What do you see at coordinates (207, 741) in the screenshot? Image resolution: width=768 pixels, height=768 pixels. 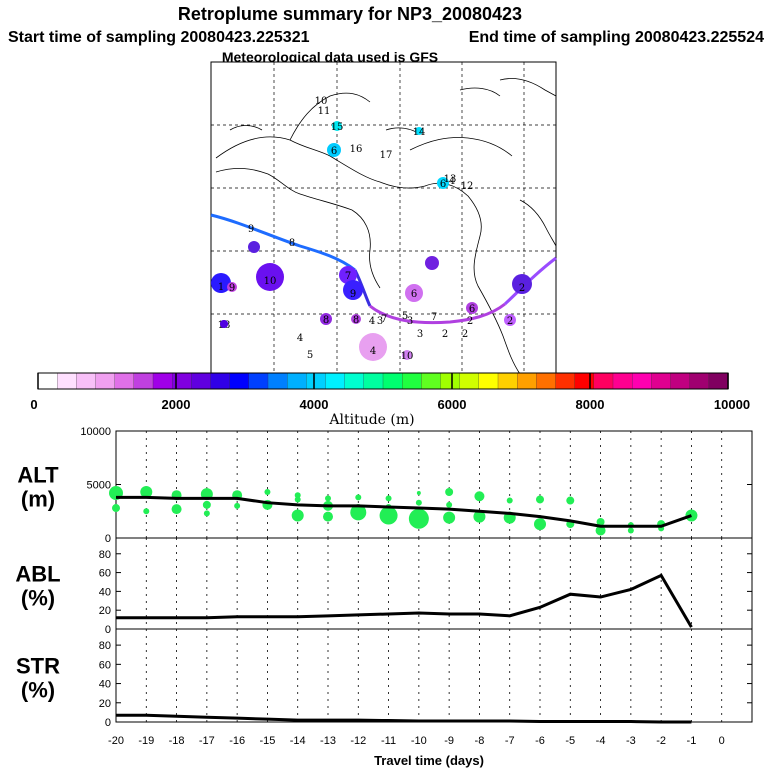 I see `x-tick-label: -17` at bounding box center [207, 741].